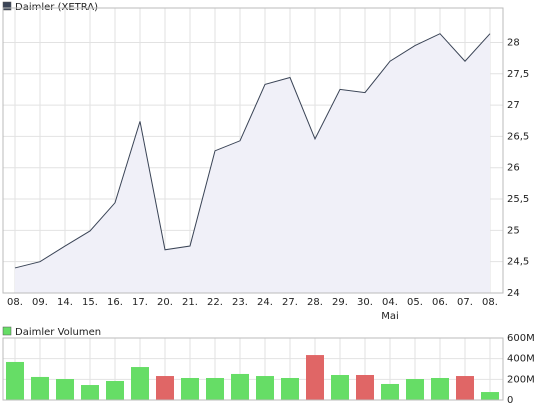 This screenshot has height=407, width=545. What do you see at coordinates (315, 302) in the screenshot?
I see `x-tick-label: 28.` at bounding box center [315, 302].